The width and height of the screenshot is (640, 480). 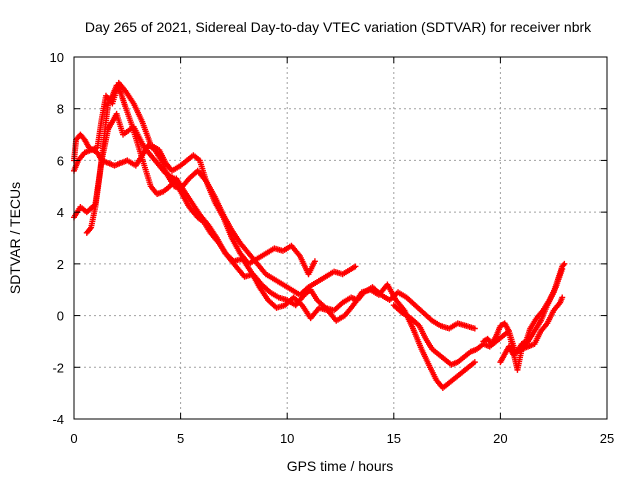 I want to click on x-tick-label: 15, so click(x=394, y=438).